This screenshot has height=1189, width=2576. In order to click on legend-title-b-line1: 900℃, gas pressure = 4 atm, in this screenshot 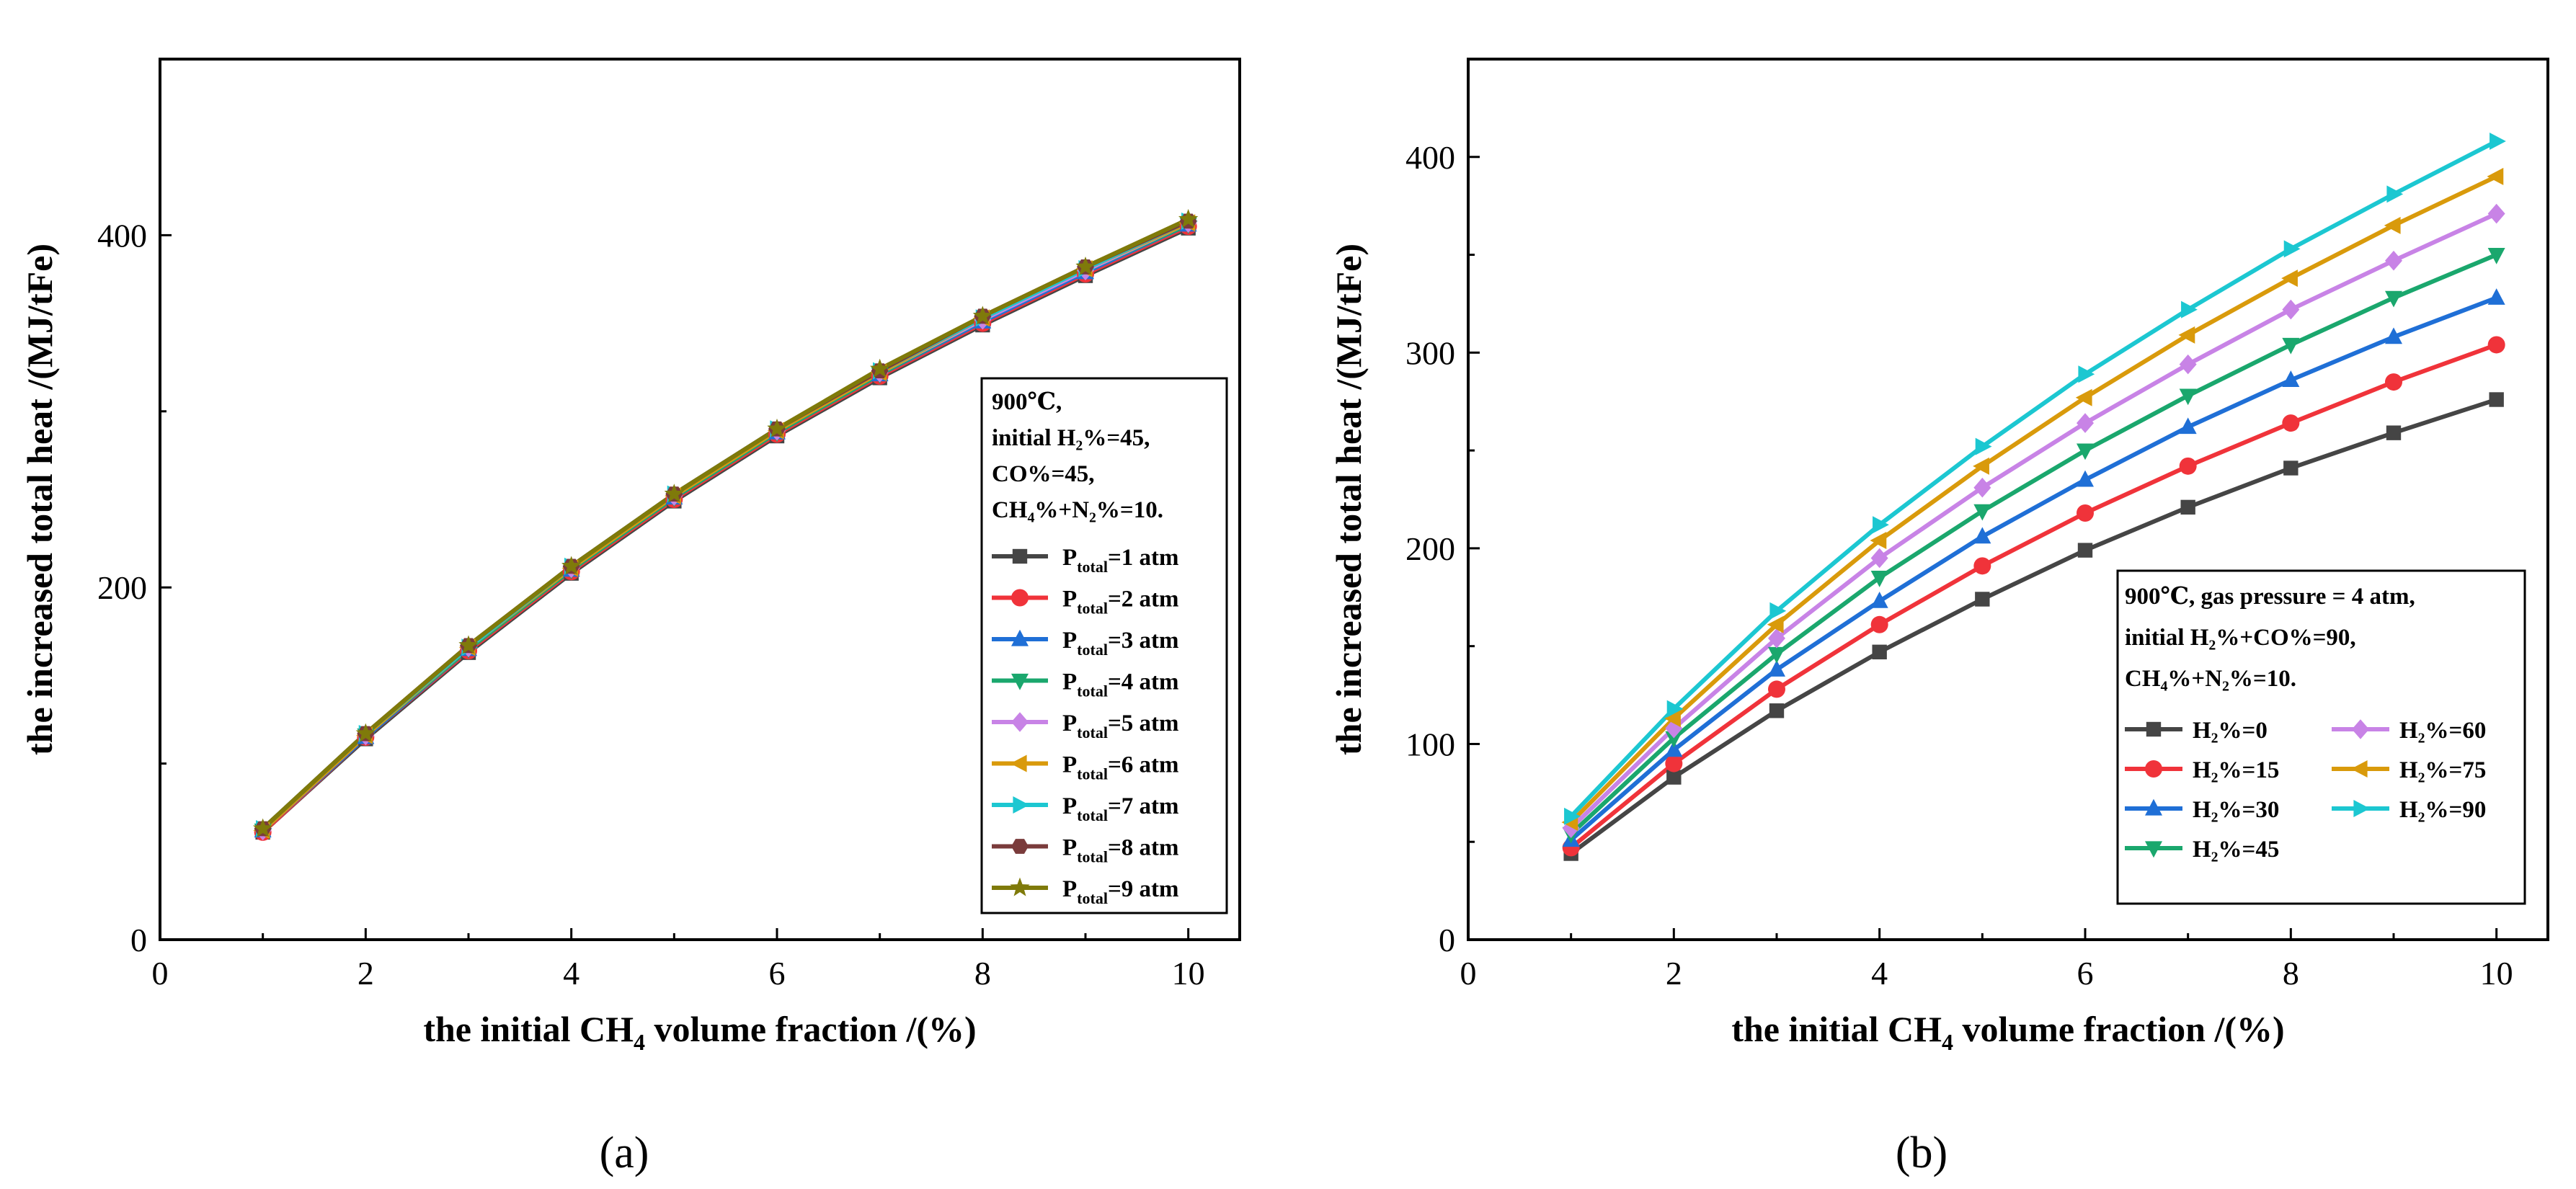, I will do `click(2270, 597)`.